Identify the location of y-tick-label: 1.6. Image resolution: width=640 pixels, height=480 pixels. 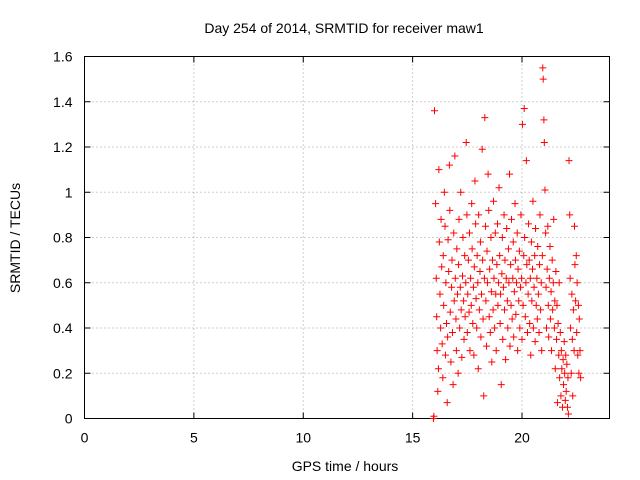
(63, 57).